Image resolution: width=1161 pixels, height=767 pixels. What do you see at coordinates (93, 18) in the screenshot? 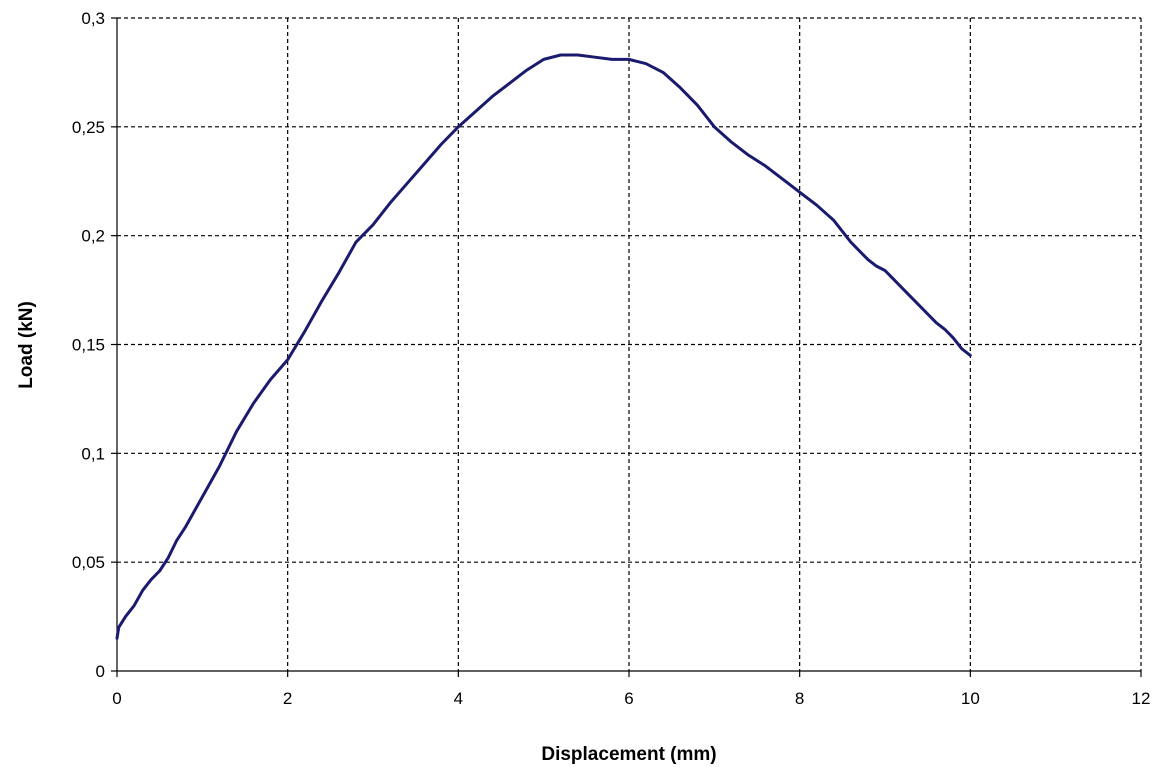
I see `y-tick-label: 0,3` at bounding box center [93, 18].